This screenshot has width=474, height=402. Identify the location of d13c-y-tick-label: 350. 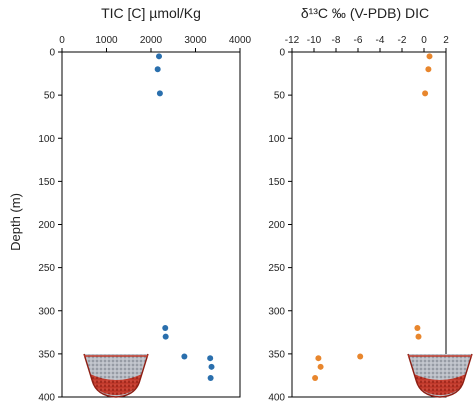
(276, 354).